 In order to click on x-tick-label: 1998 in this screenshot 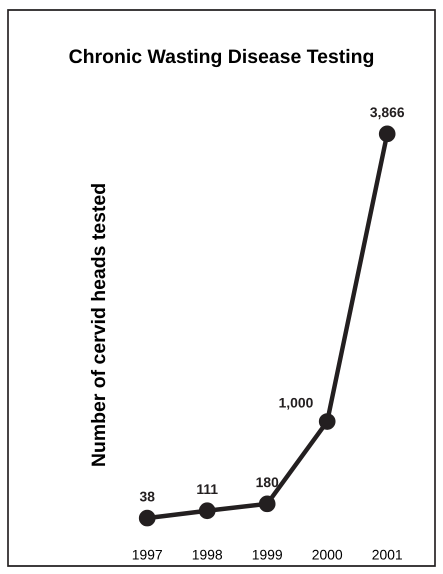, I will do `click(207, 555)`.